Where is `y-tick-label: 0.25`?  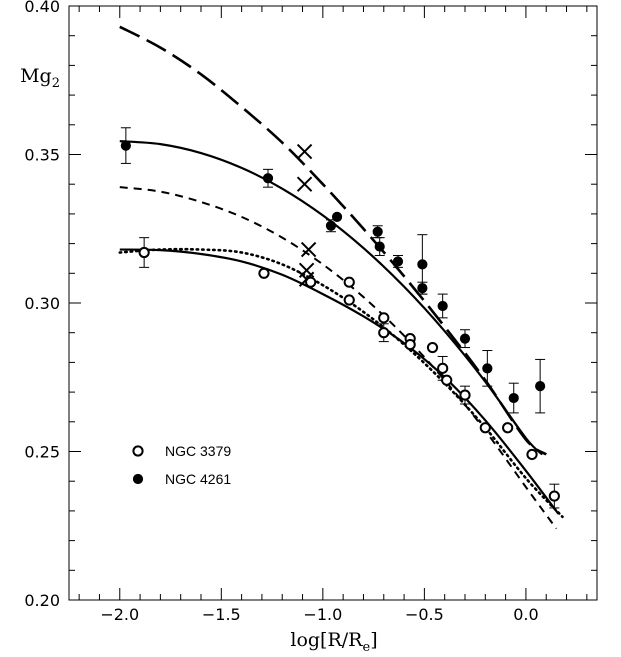
y-tick-label: 0.25 is located at coordinates (42, 452).